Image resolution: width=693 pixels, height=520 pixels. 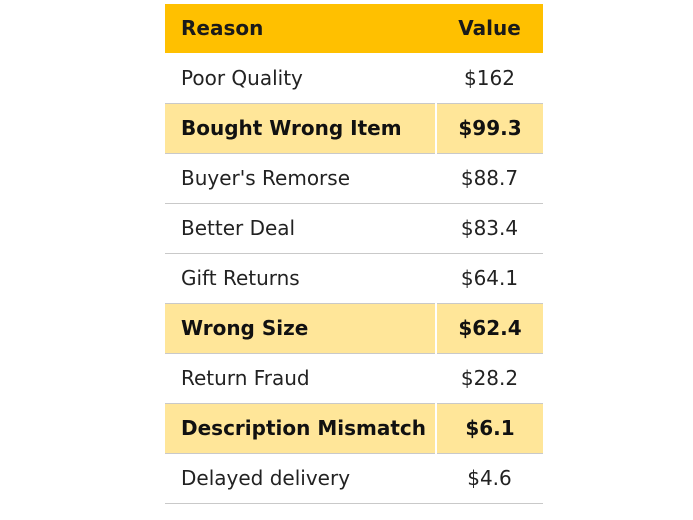 What do you see at coordinates (300, 278) in the screenshot?
I see `reason-cell: Gift Returns` at bounding box center [300, 278].